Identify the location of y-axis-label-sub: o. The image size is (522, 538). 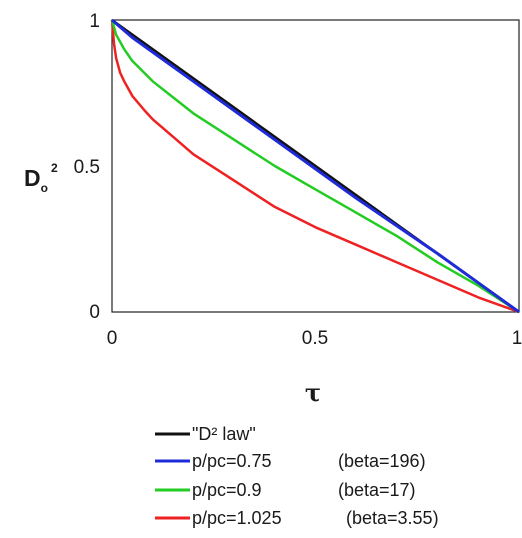
(44, 188).